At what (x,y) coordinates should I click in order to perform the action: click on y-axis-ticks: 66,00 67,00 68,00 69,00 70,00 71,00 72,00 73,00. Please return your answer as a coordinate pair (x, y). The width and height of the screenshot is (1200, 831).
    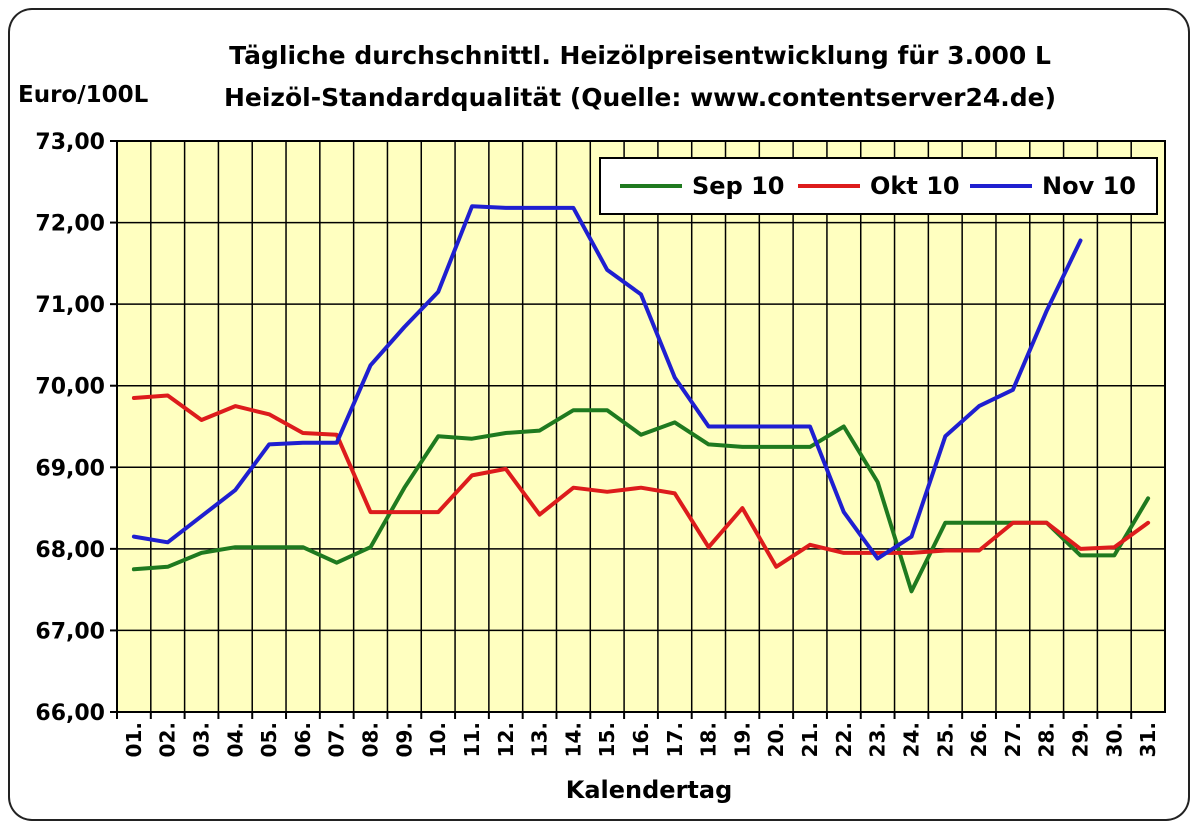
    Looking at the image, I should click on (76, 428).